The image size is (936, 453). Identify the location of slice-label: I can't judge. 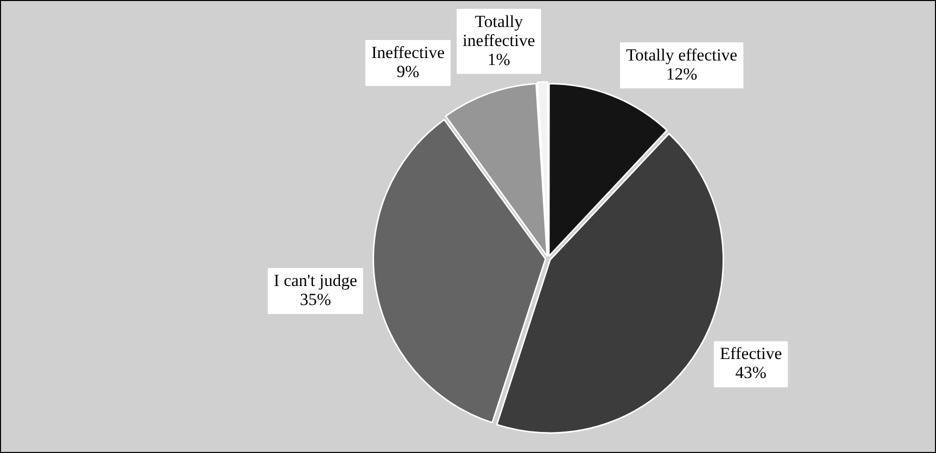
(316, 280).